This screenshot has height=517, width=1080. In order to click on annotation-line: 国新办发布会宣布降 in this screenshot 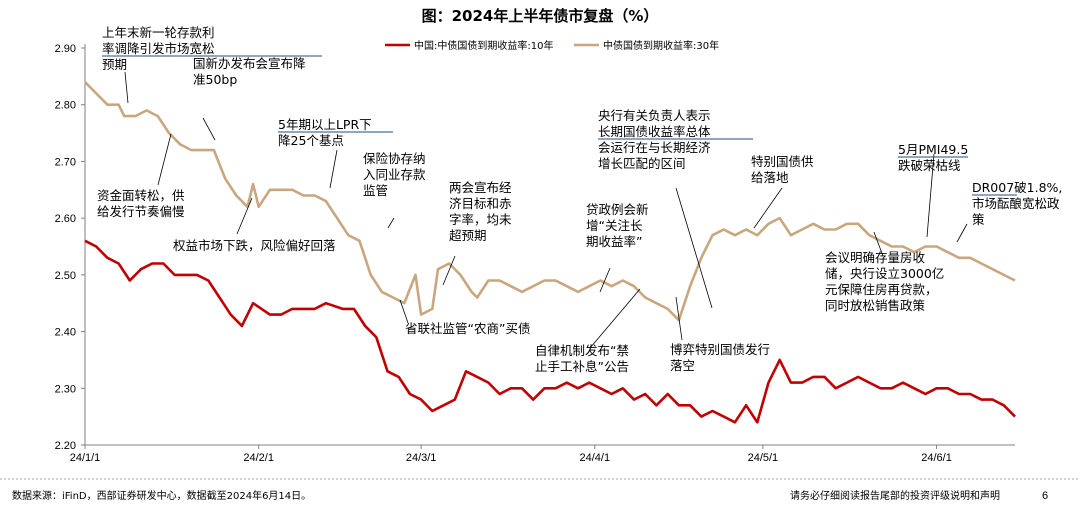, I will do `click(249, 63)`.